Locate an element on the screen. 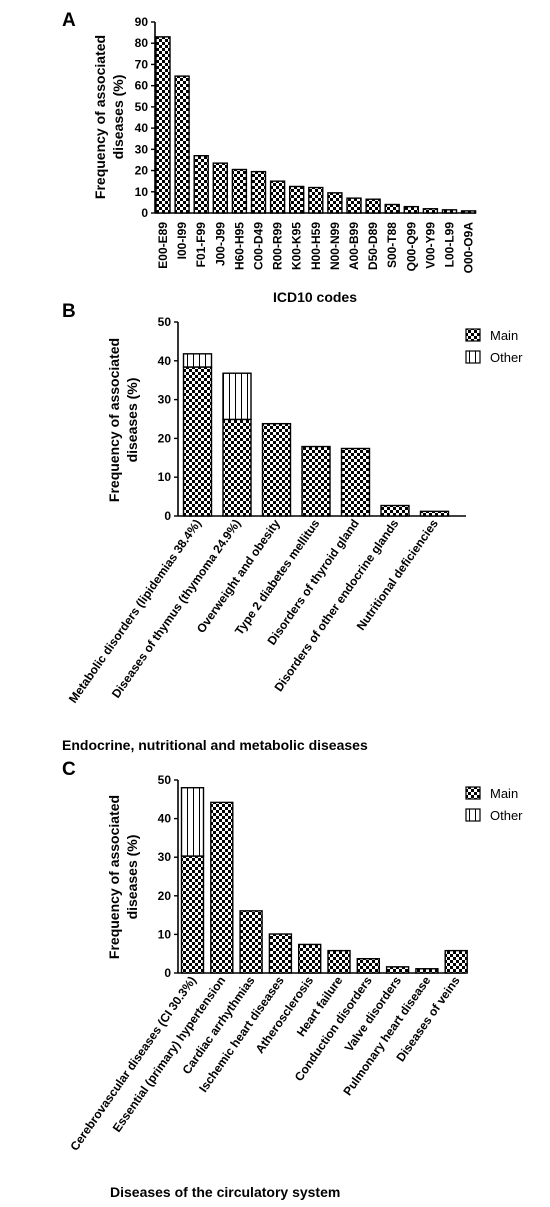  x-tick-label: J00-J99 is located at coordinates (220, 244).